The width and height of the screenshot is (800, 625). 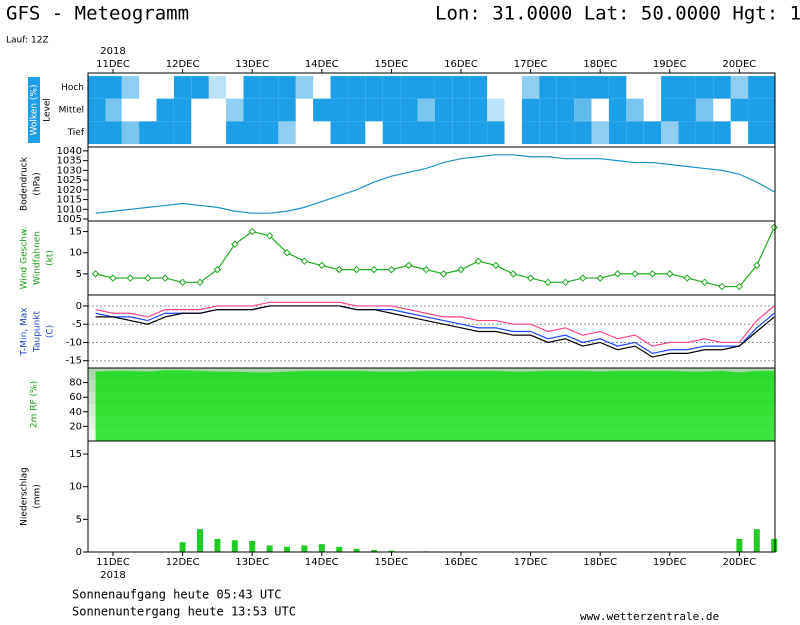 I want to click on x-tick-label: 12DEC, so click(x=183, y=562).